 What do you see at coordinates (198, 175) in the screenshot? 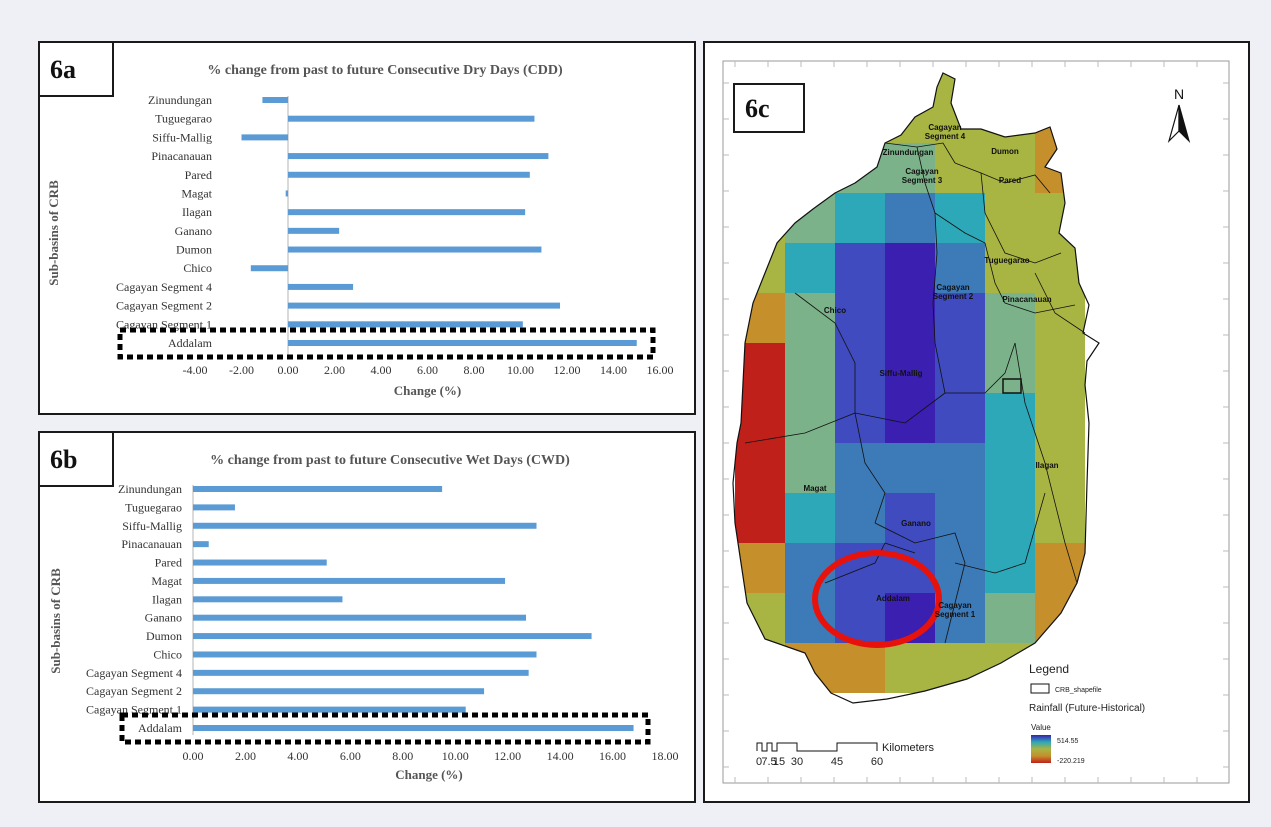
I see `category-label: Pared` at bounding box center [198, 175].